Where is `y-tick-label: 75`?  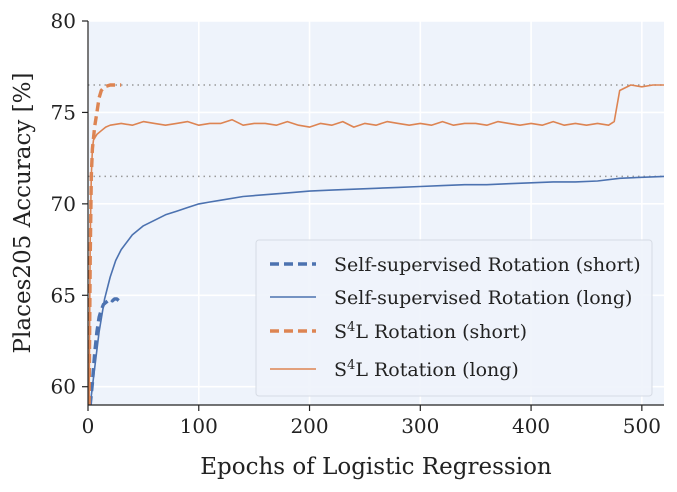
y-tick-label: 75 is located at coordinates (63, 112).